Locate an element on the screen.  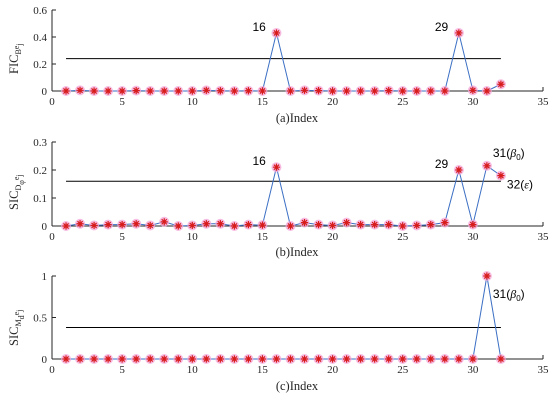
svg-text: FICBej is located at coordinates (15, 58).